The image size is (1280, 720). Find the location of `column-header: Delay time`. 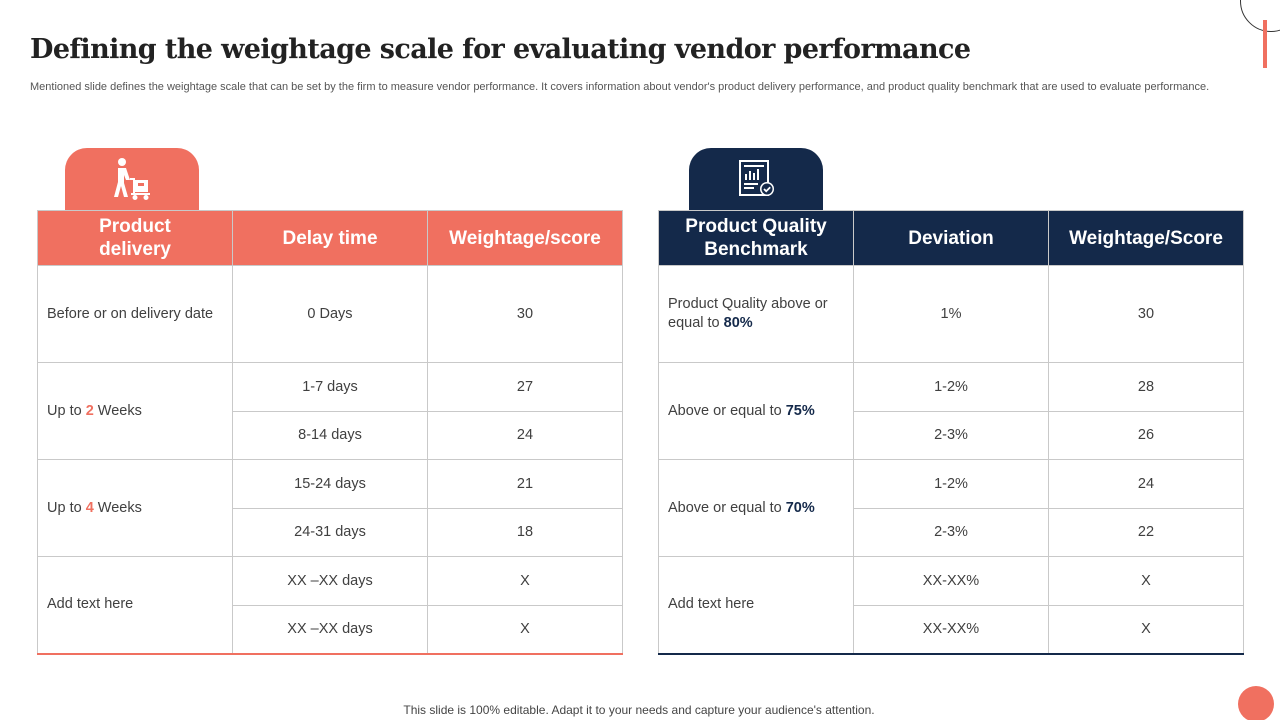

column-header: Delay time is located at coordinates (330, 238).